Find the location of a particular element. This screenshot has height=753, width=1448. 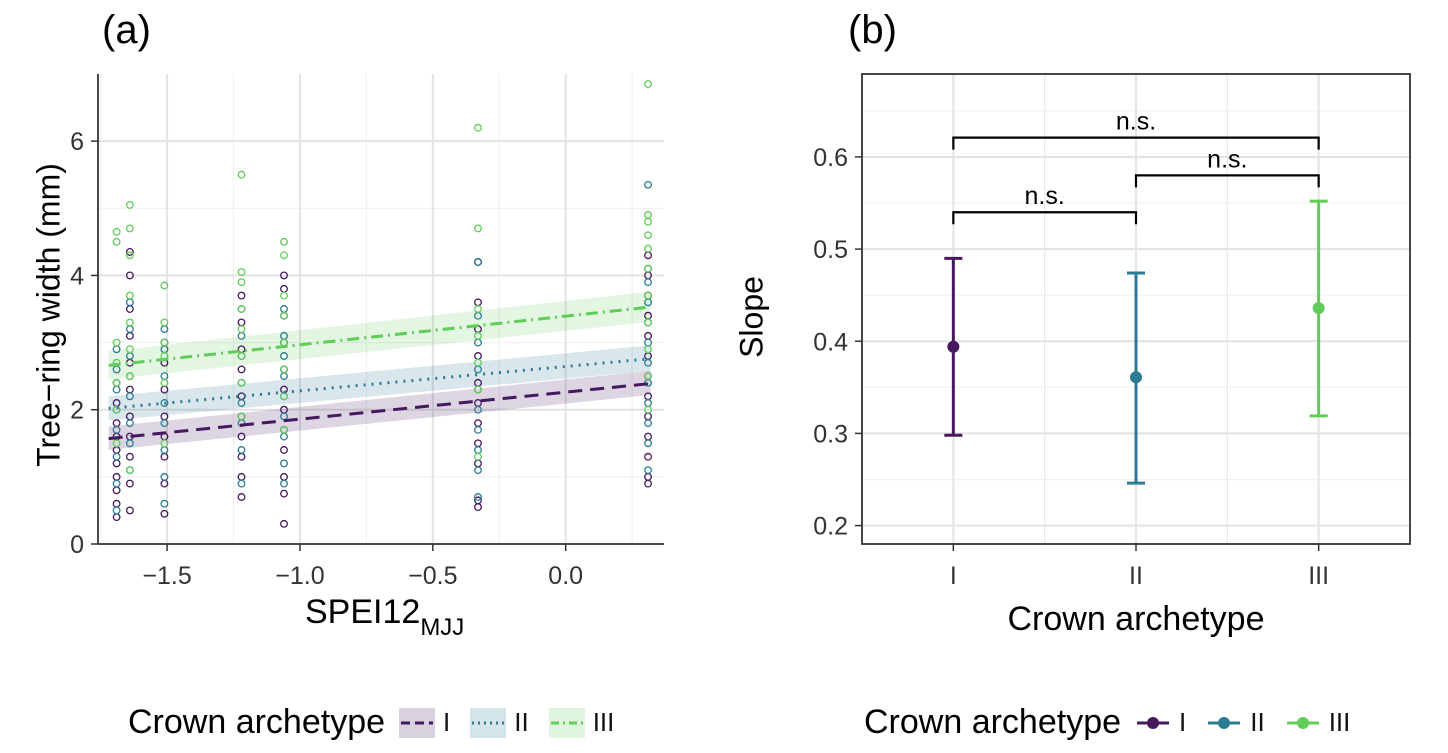

legend-b-label-ii: II is located at coordinates (1257, 722).